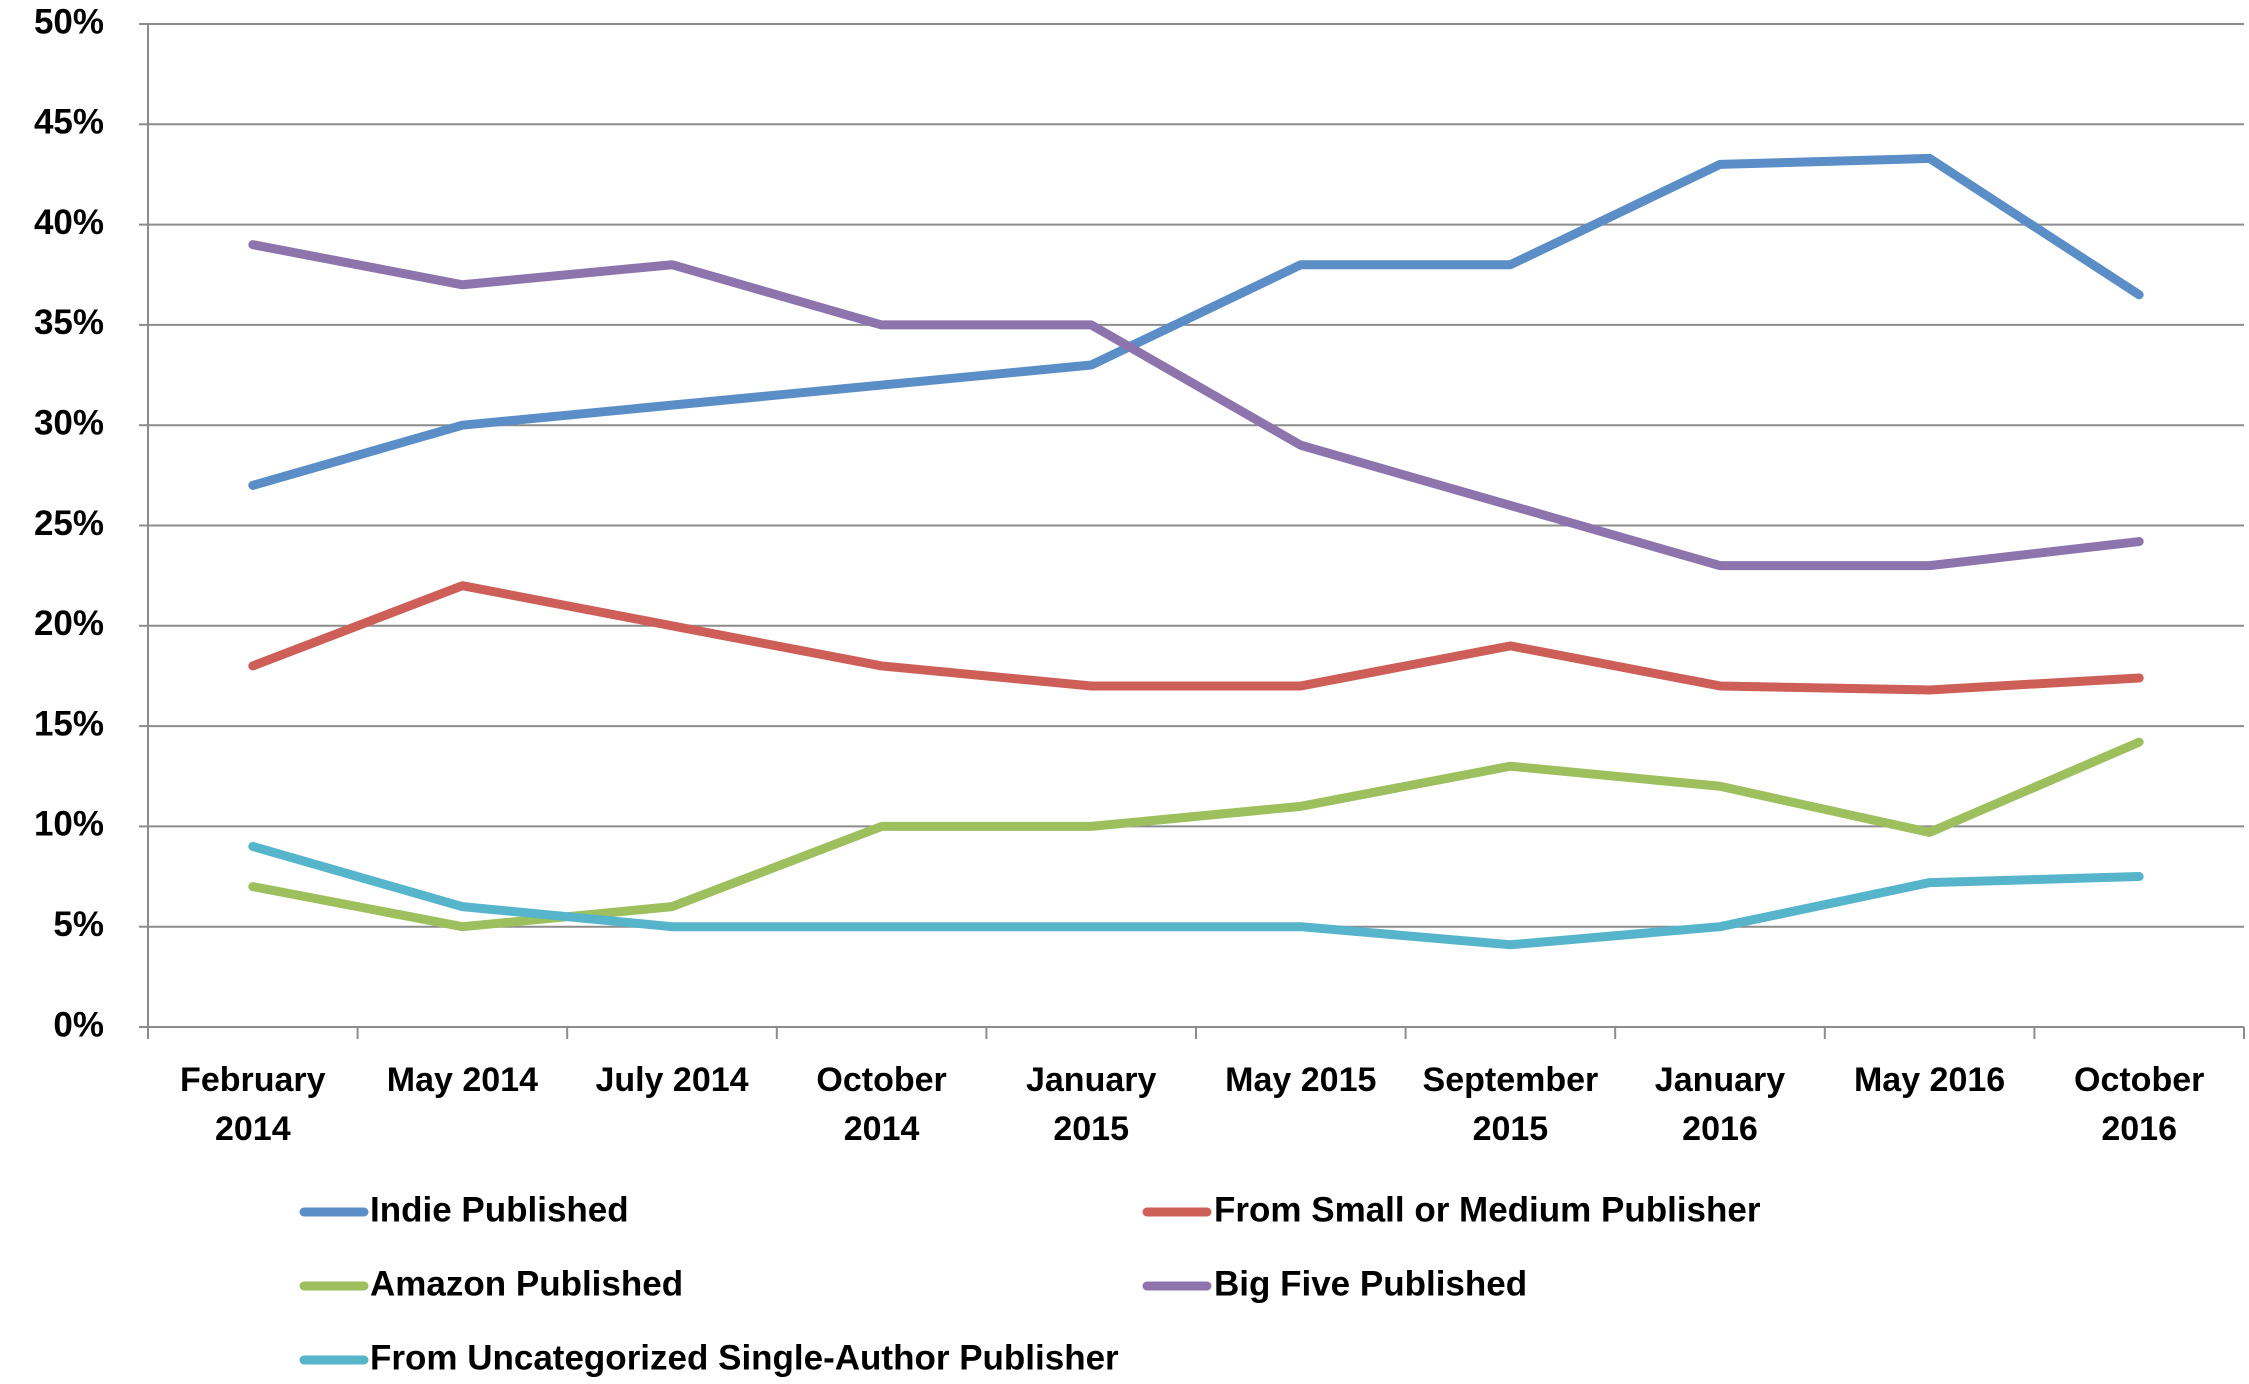  I want to click on x-tick-label: May 2015, so click(1301, 1080).